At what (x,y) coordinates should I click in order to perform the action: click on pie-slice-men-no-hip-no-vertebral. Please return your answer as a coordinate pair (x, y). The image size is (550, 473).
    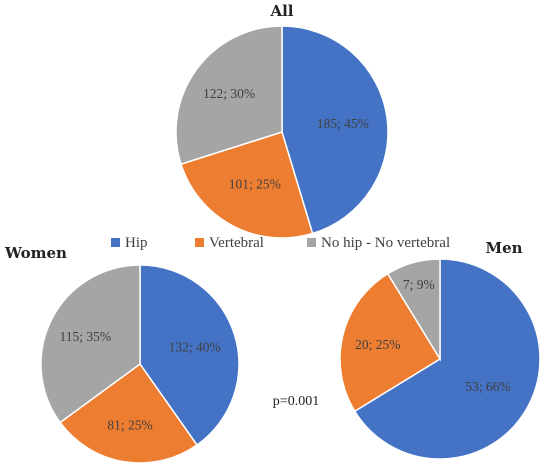
    Looking at the image, I should click on (413, 310).